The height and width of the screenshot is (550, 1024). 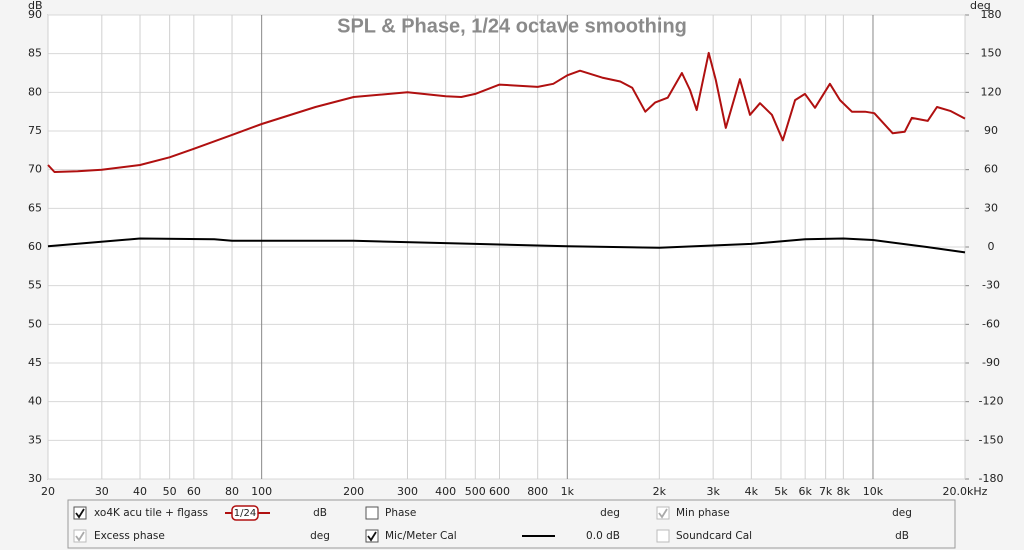 I want to click on control-label: Min phase, so click(x=703, y=513).